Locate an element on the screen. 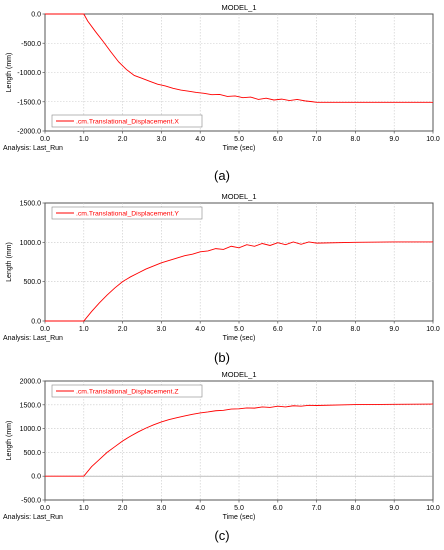 The height and width of the screenshot is (550, 444). legend-label: .cm.Translational_Displacement.Y is located at coordinates (127, 214).